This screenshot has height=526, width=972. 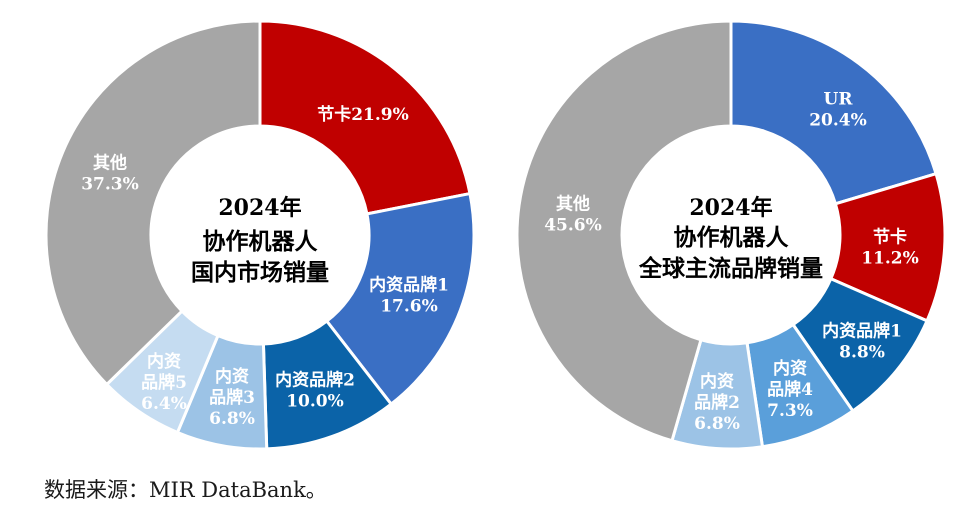 I want to click on slice-label-内资品牌2: 内资品牌2 6.8%, so click(x=717, y=402).